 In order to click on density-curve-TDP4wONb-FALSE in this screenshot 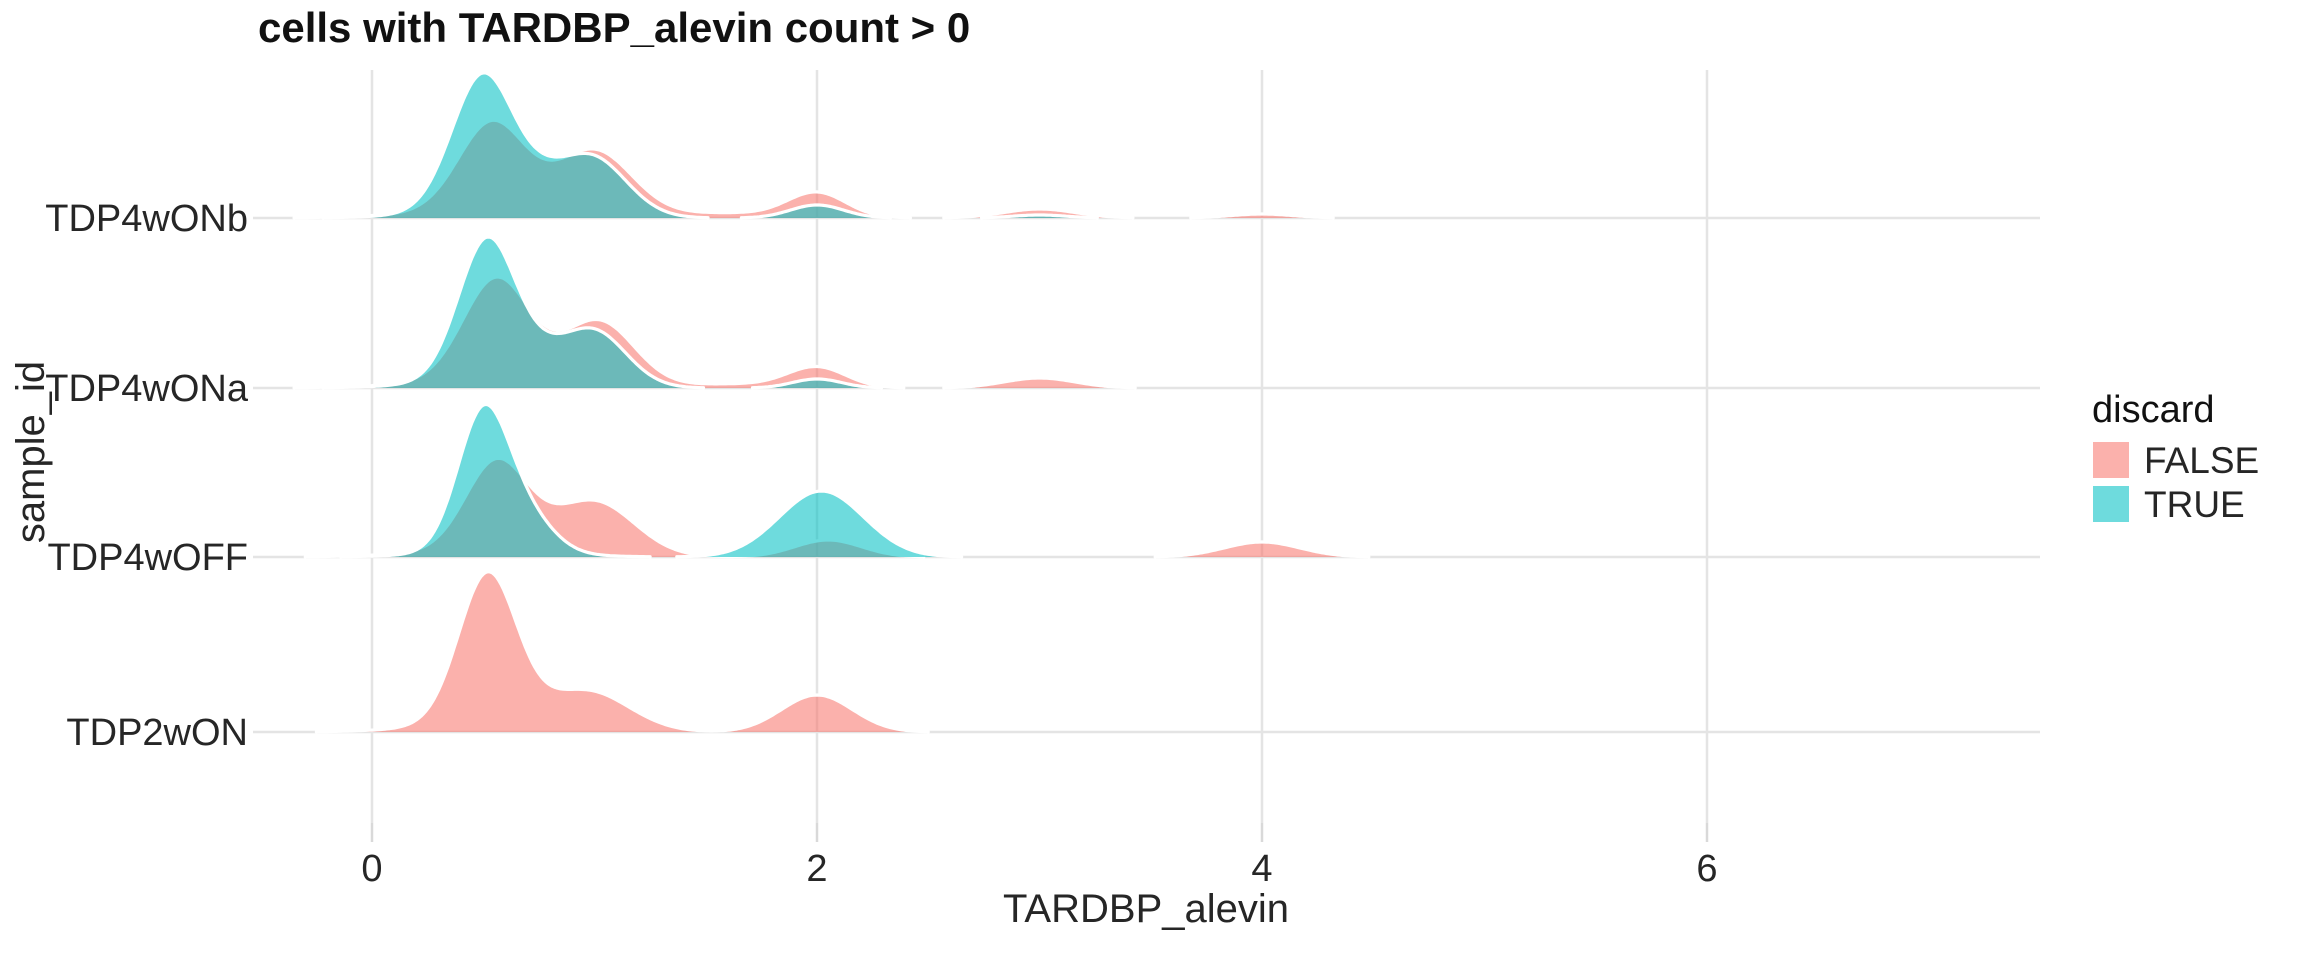, I will do `click(1262, 216)`.